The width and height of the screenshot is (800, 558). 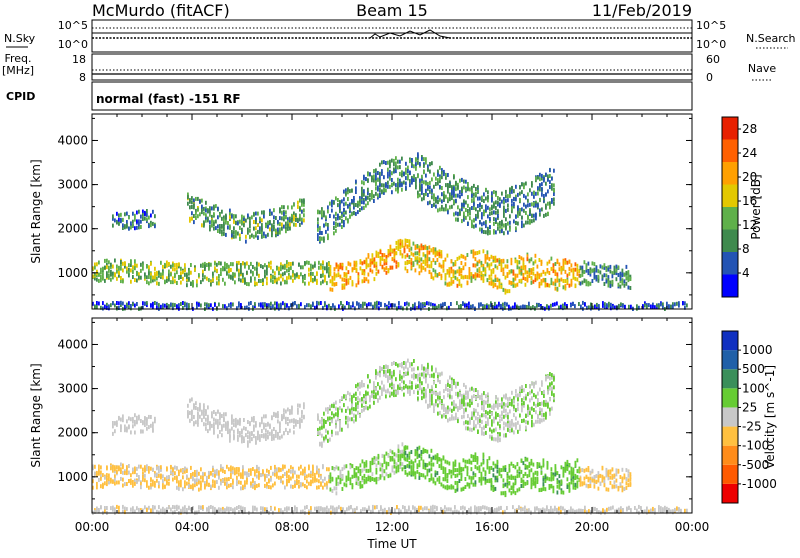 I want to click on y-tick-label: 2000, so click(x=72, y=229).